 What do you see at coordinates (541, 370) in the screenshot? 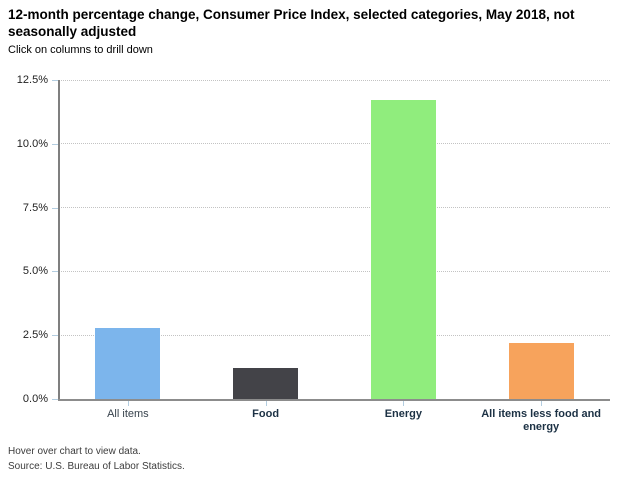
I see `bar-all-items-less-food-and-energy` at bounding box center [541, 370].